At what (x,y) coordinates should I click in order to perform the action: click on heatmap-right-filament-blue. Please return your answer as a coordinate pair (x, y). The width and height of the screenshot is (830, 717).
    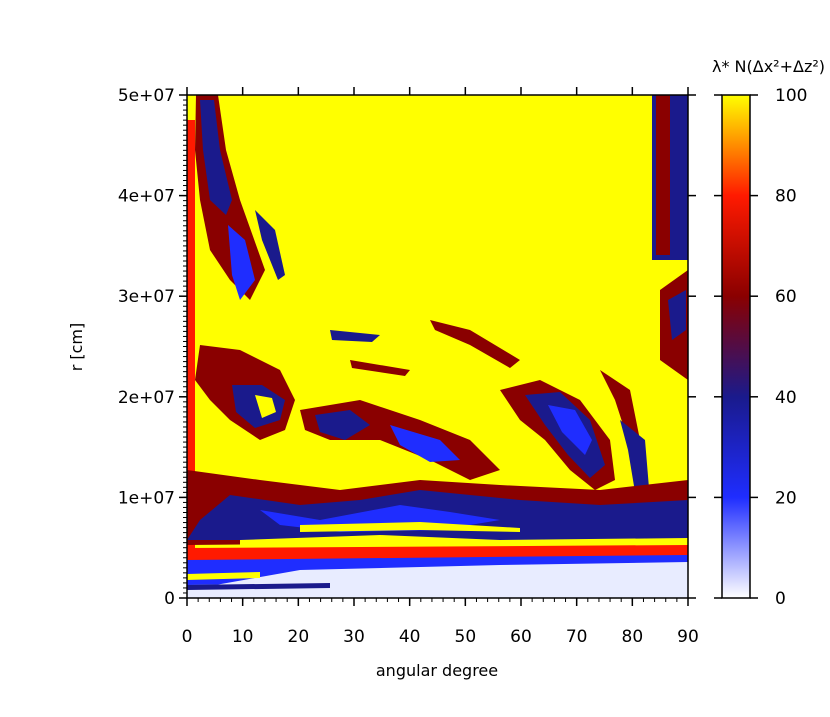
    Looking at the image, I should click on (677, 315).